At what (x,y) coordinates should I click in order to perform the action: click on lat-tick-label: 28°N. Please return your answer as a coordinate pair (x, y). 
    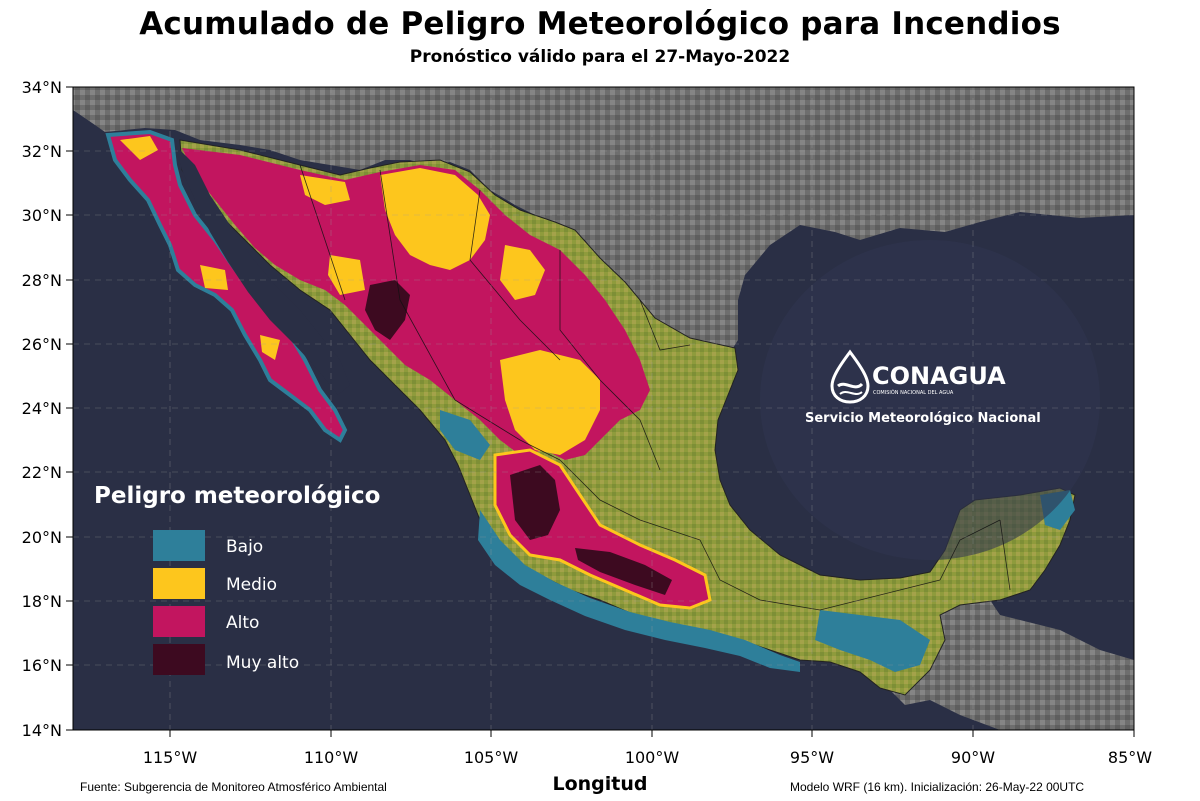
    Looking at the image, I should click on (42, 280).